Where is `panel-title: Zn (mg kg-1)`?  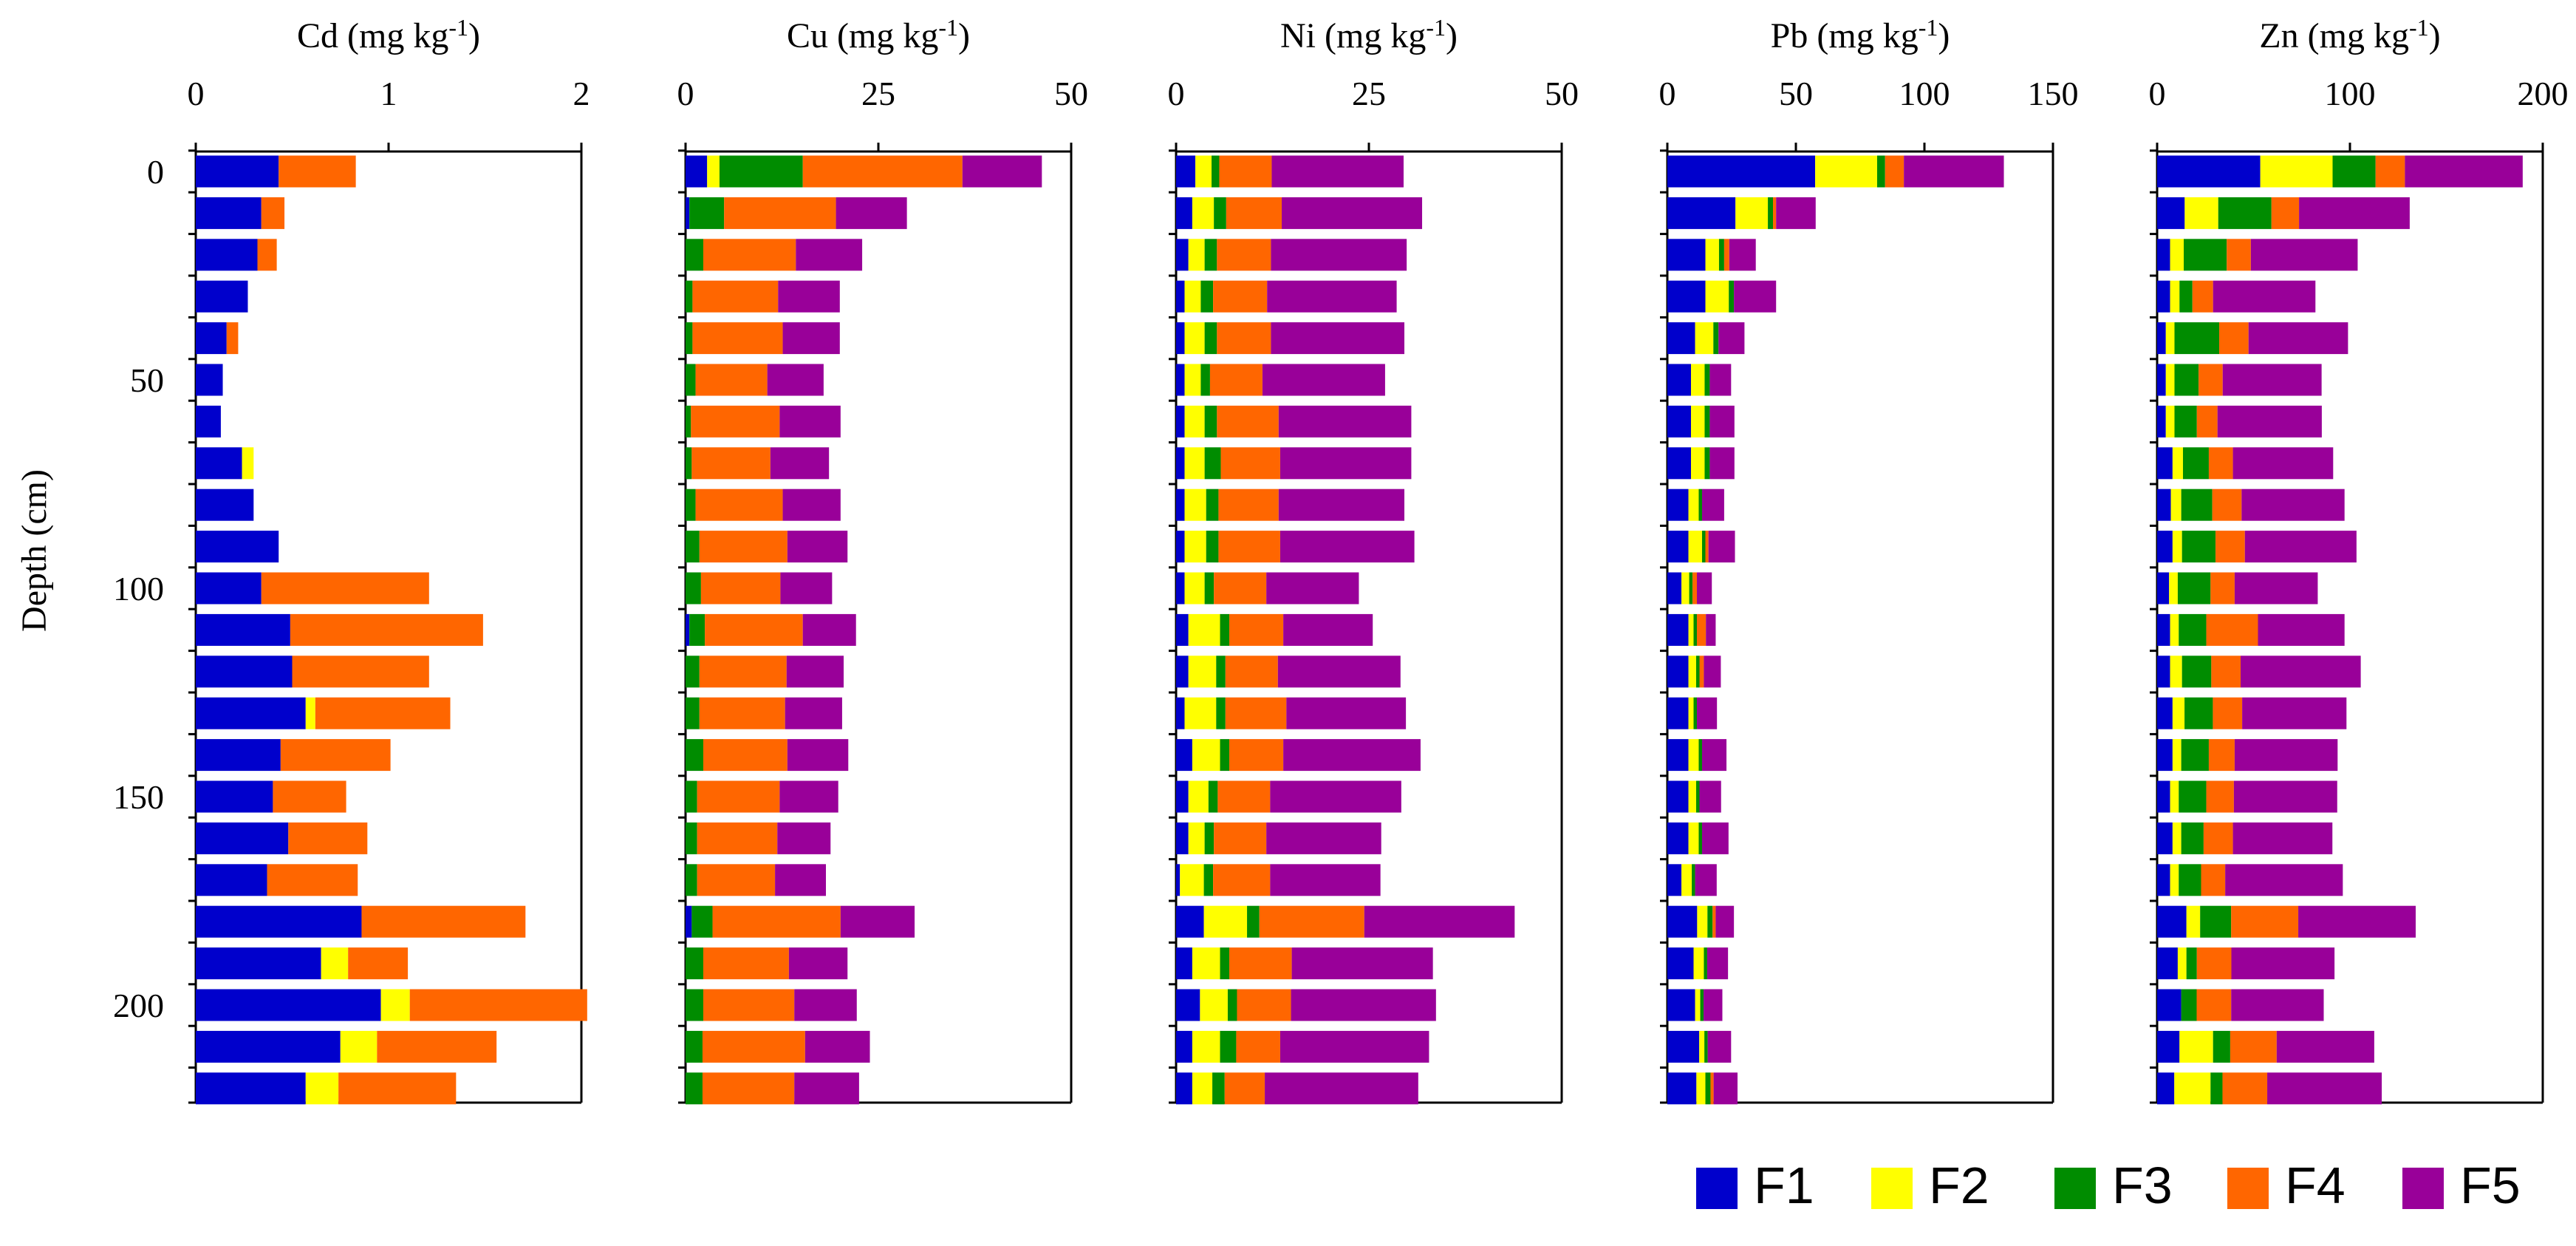
panel-title: Zn (mg kg-1) is located at coordinates (2349, 34).